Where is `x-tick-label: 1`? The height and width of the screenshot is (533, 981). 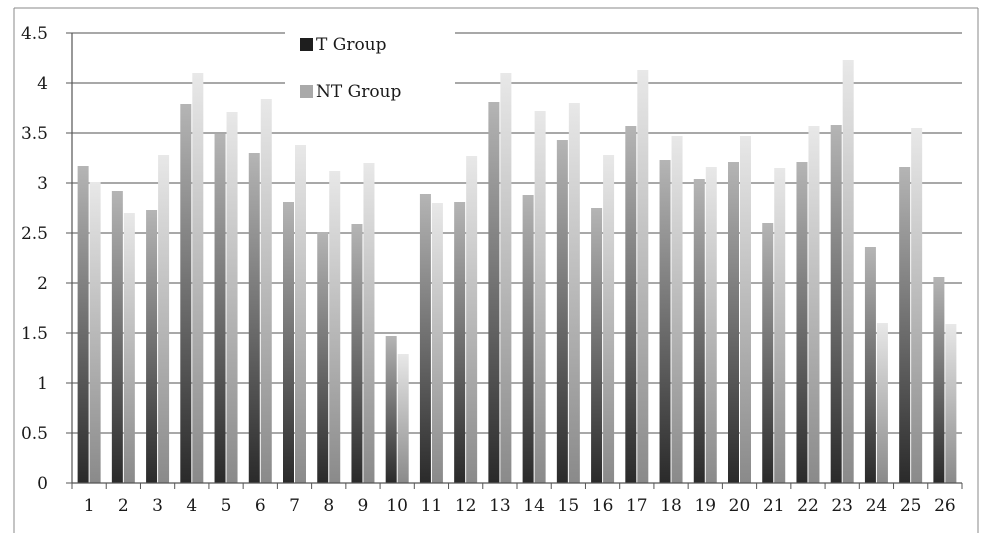
x-tick-label: 1 is located at coordinates (89, 506).